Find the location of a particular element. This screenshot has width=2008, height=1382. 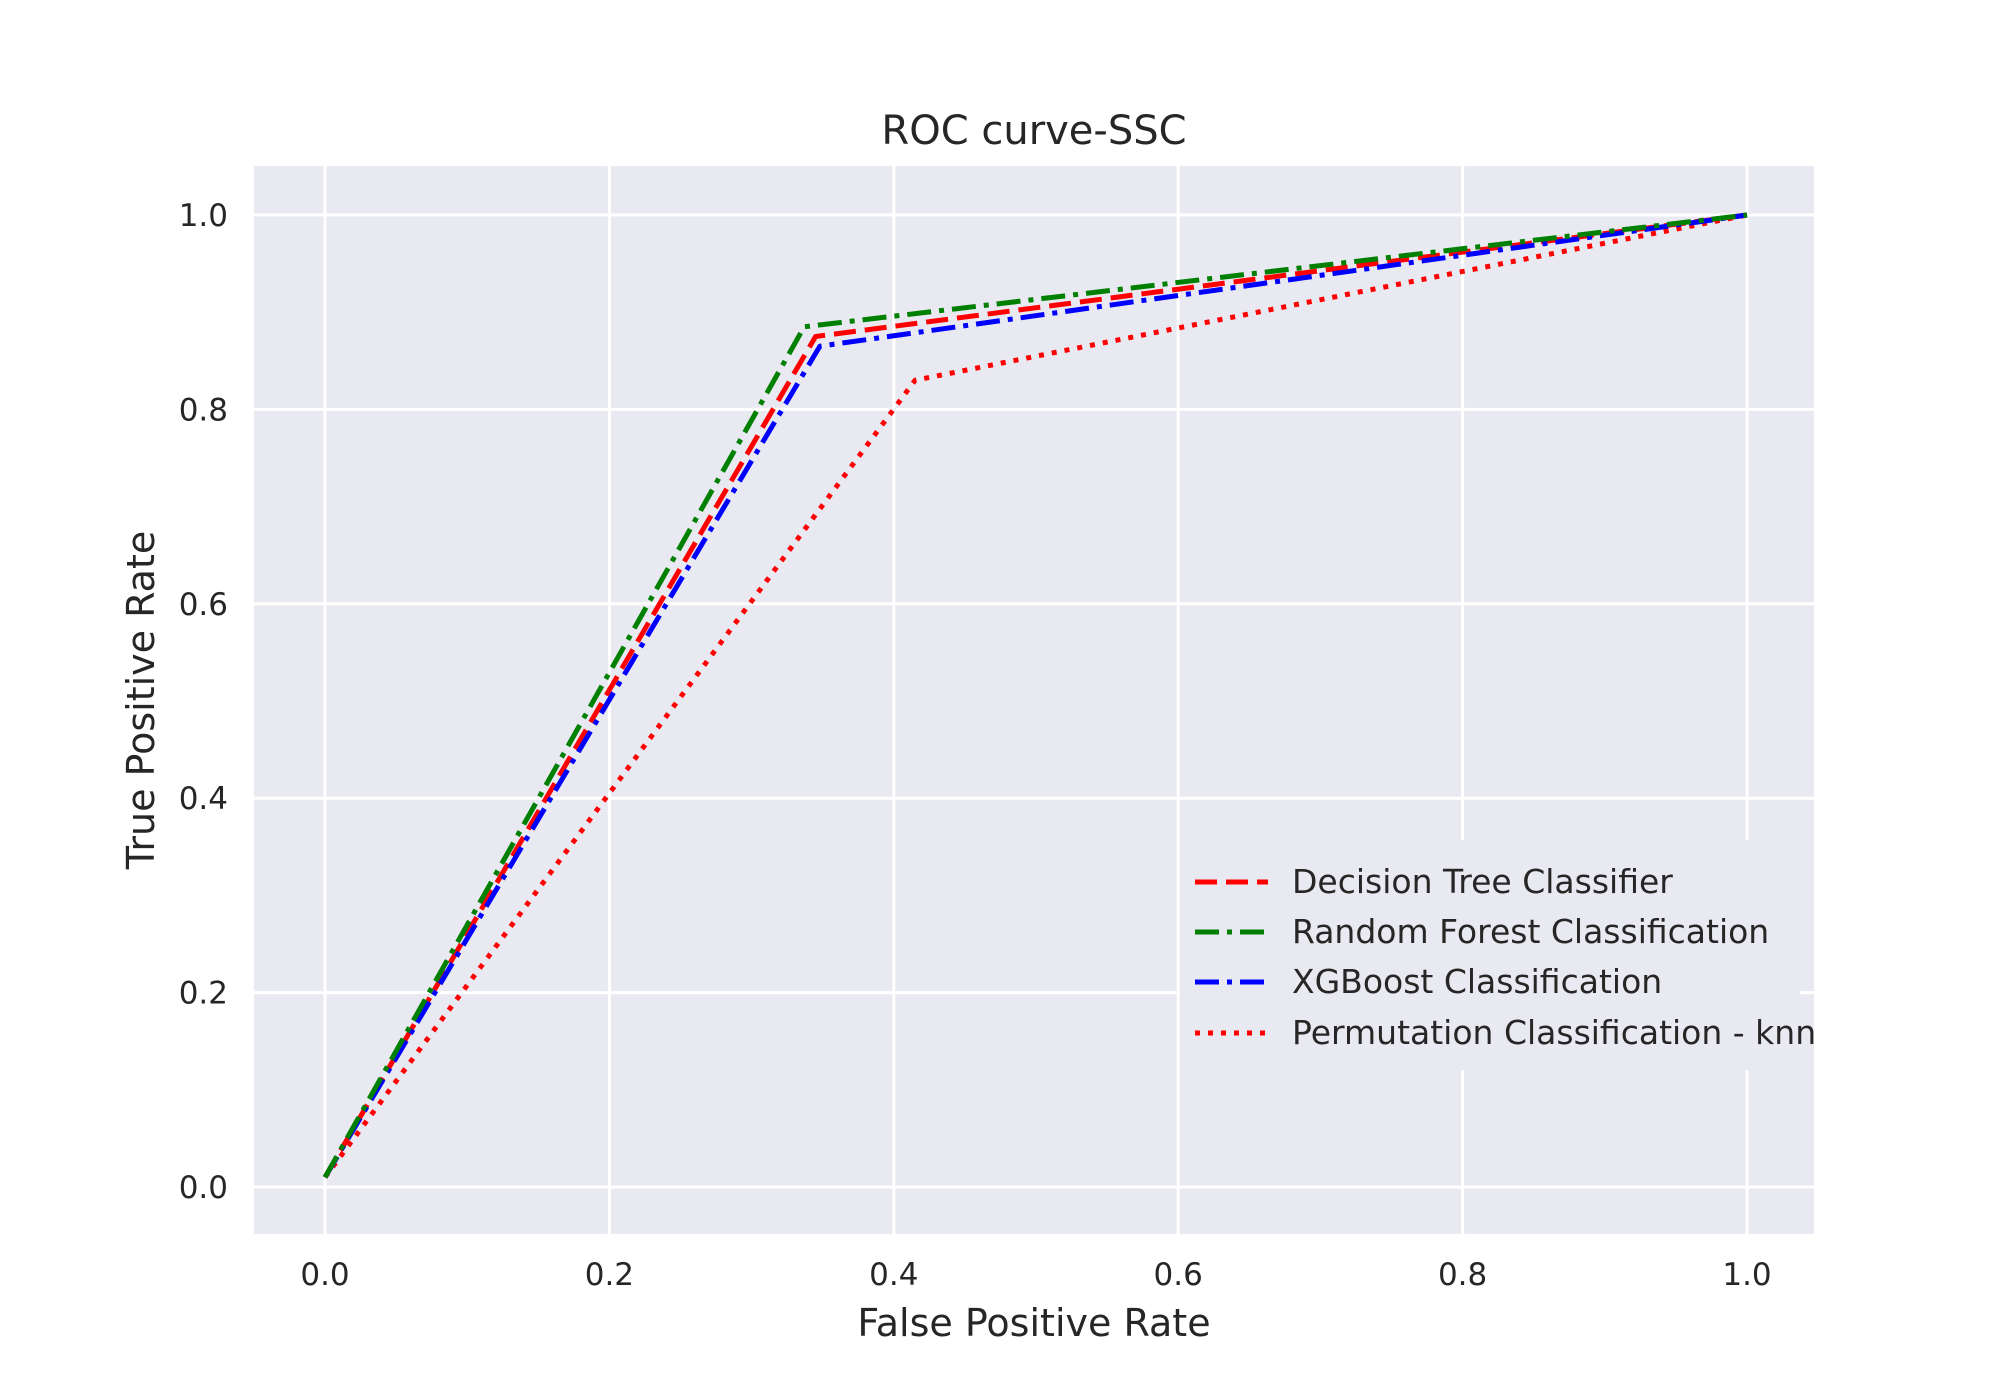

y-tick-label: 0.2 is located at coordinates (203, 994).